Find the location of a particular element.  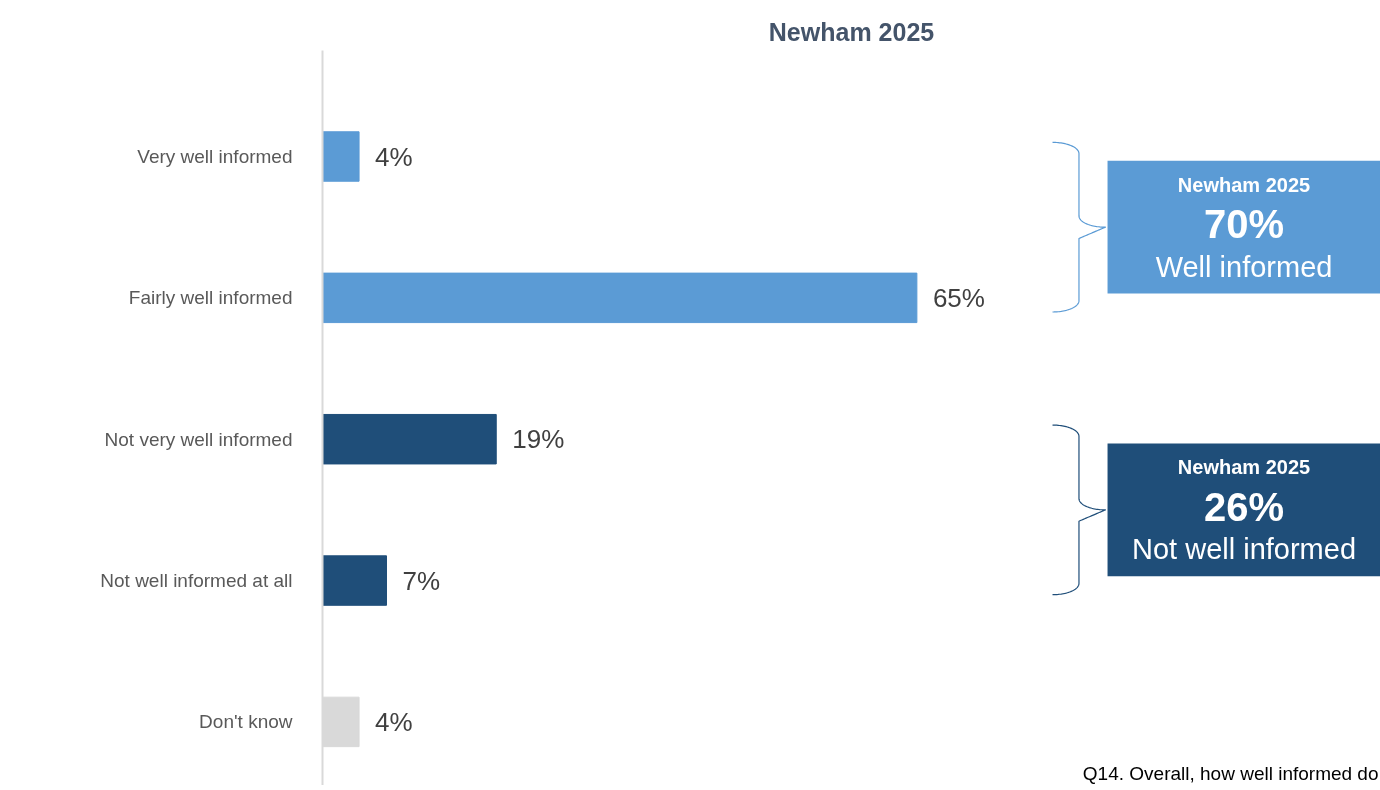

text: Well informed is located at coordinates (1244, 266).